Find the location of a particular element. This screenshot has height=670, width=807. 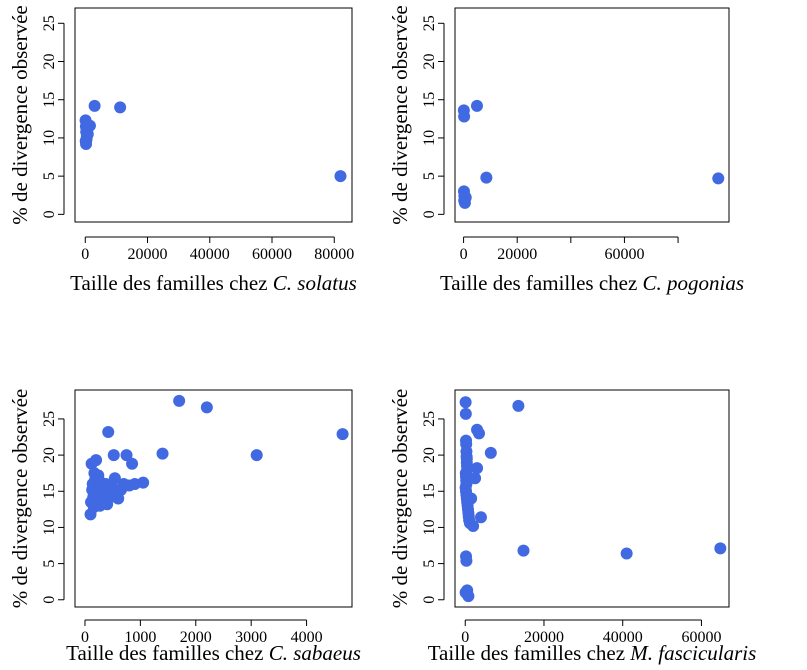

x-tick-label: 4000 is located at coordinates (307, 637).